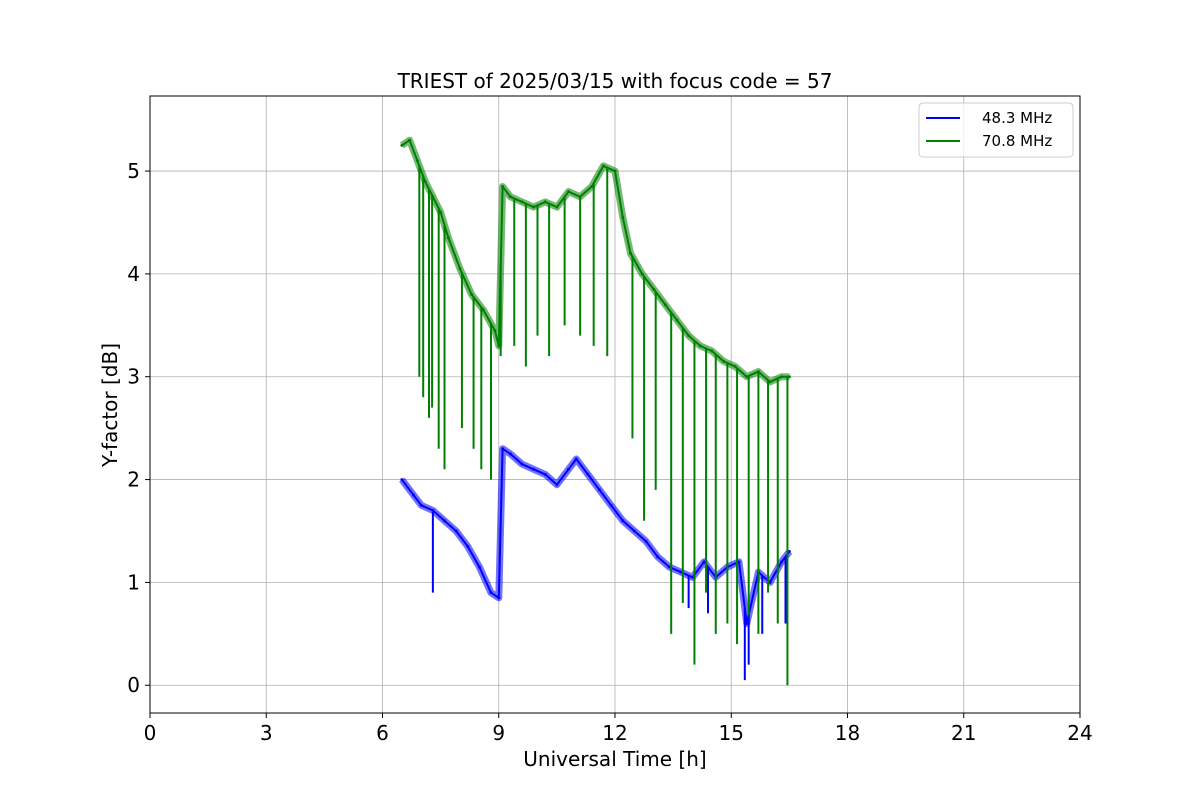  I want to click on legend: 48.3 MHz 70.8 MHz, so click(996, 130).